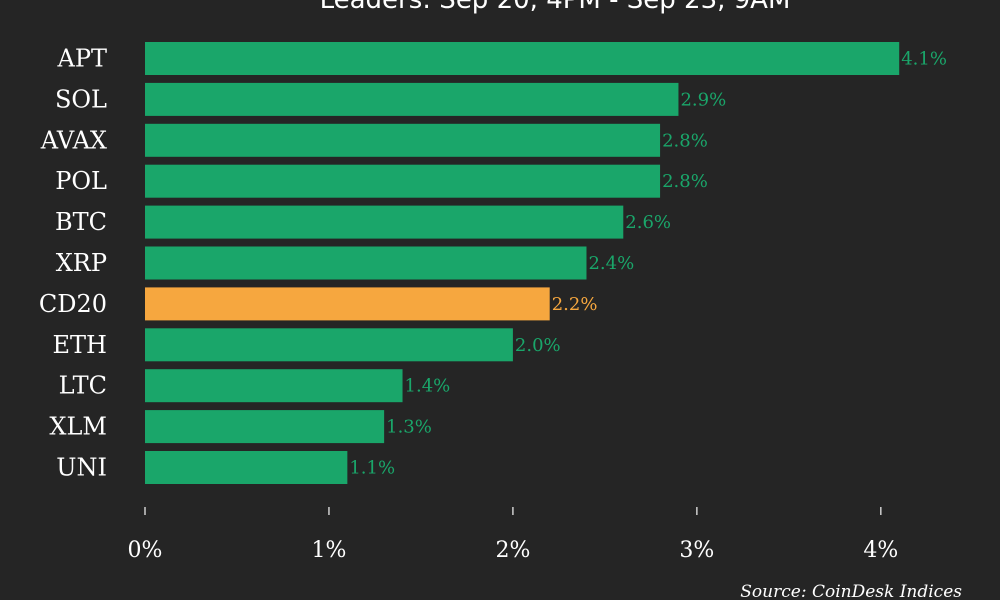 This screenshot has height=600, width=1000. Describe the element at coordinates (685, 181) in the screenshot. I see `value-label-pol: 2.8%` at that location.